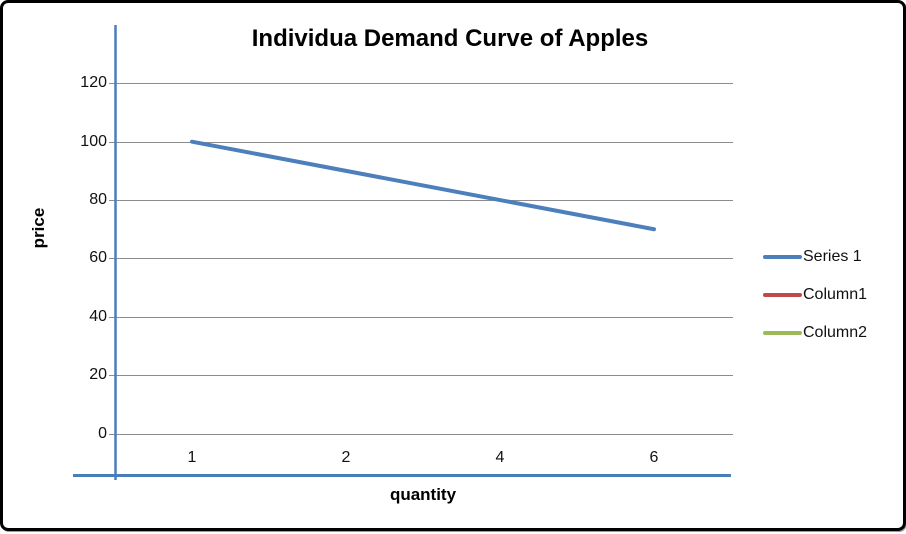 The image size is (906, 534). Describe the element at coordinates (835, 332) in the screenshot. I see `legend-label: Column2` at that location.